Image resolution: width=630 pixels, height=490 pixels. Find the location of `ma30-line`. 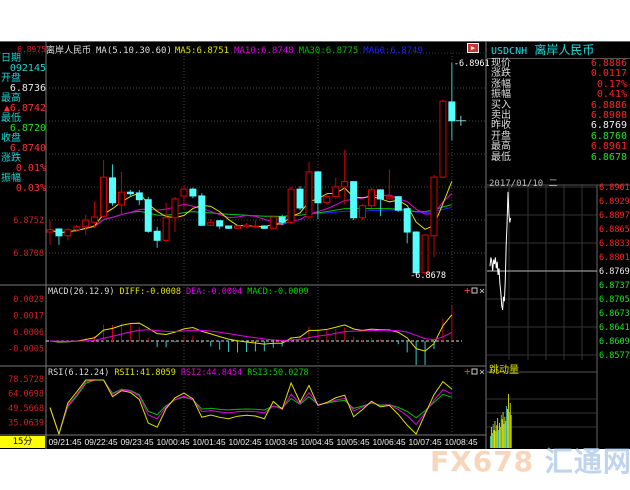

ma30-line is located at coordinates (250, 219).